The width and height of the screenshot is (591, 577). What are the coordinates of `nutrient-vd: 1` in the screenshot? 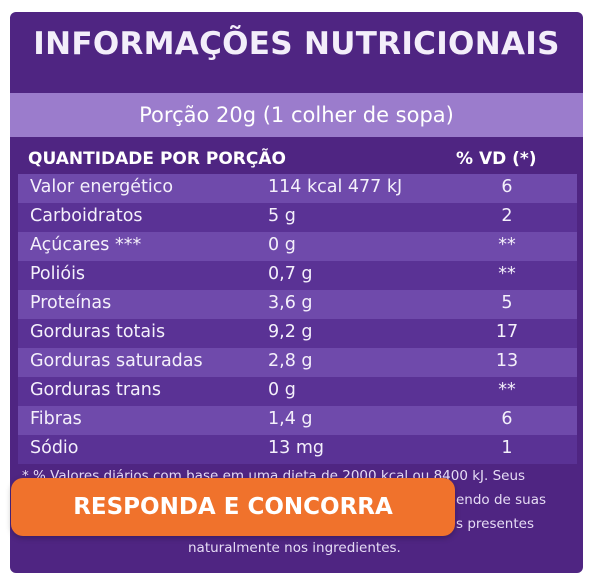 It's located at (507, 448).